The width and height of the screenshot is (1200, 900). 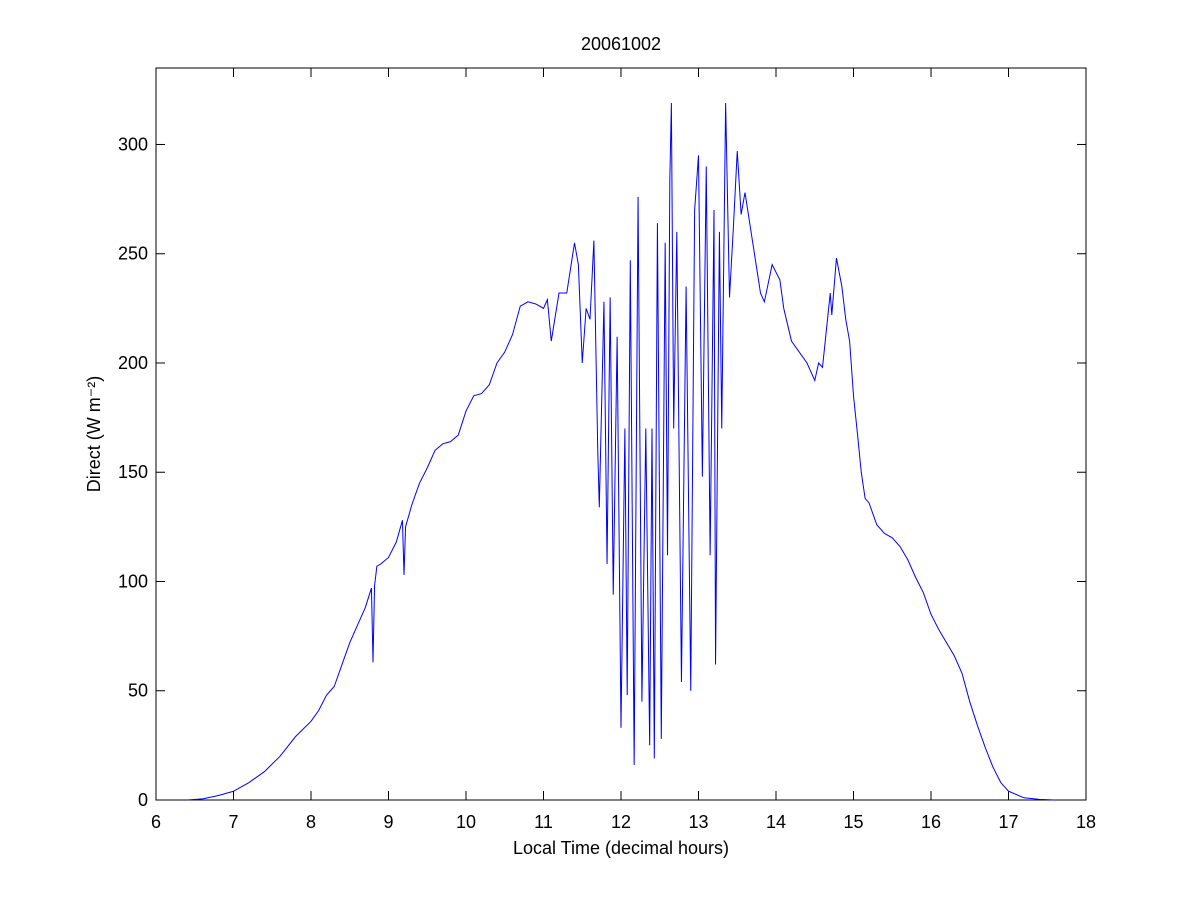 What do you see at coordinates (143, 800) in the screenshot?
I see `y-tick-label: 0` at bounding box center [143, 800].